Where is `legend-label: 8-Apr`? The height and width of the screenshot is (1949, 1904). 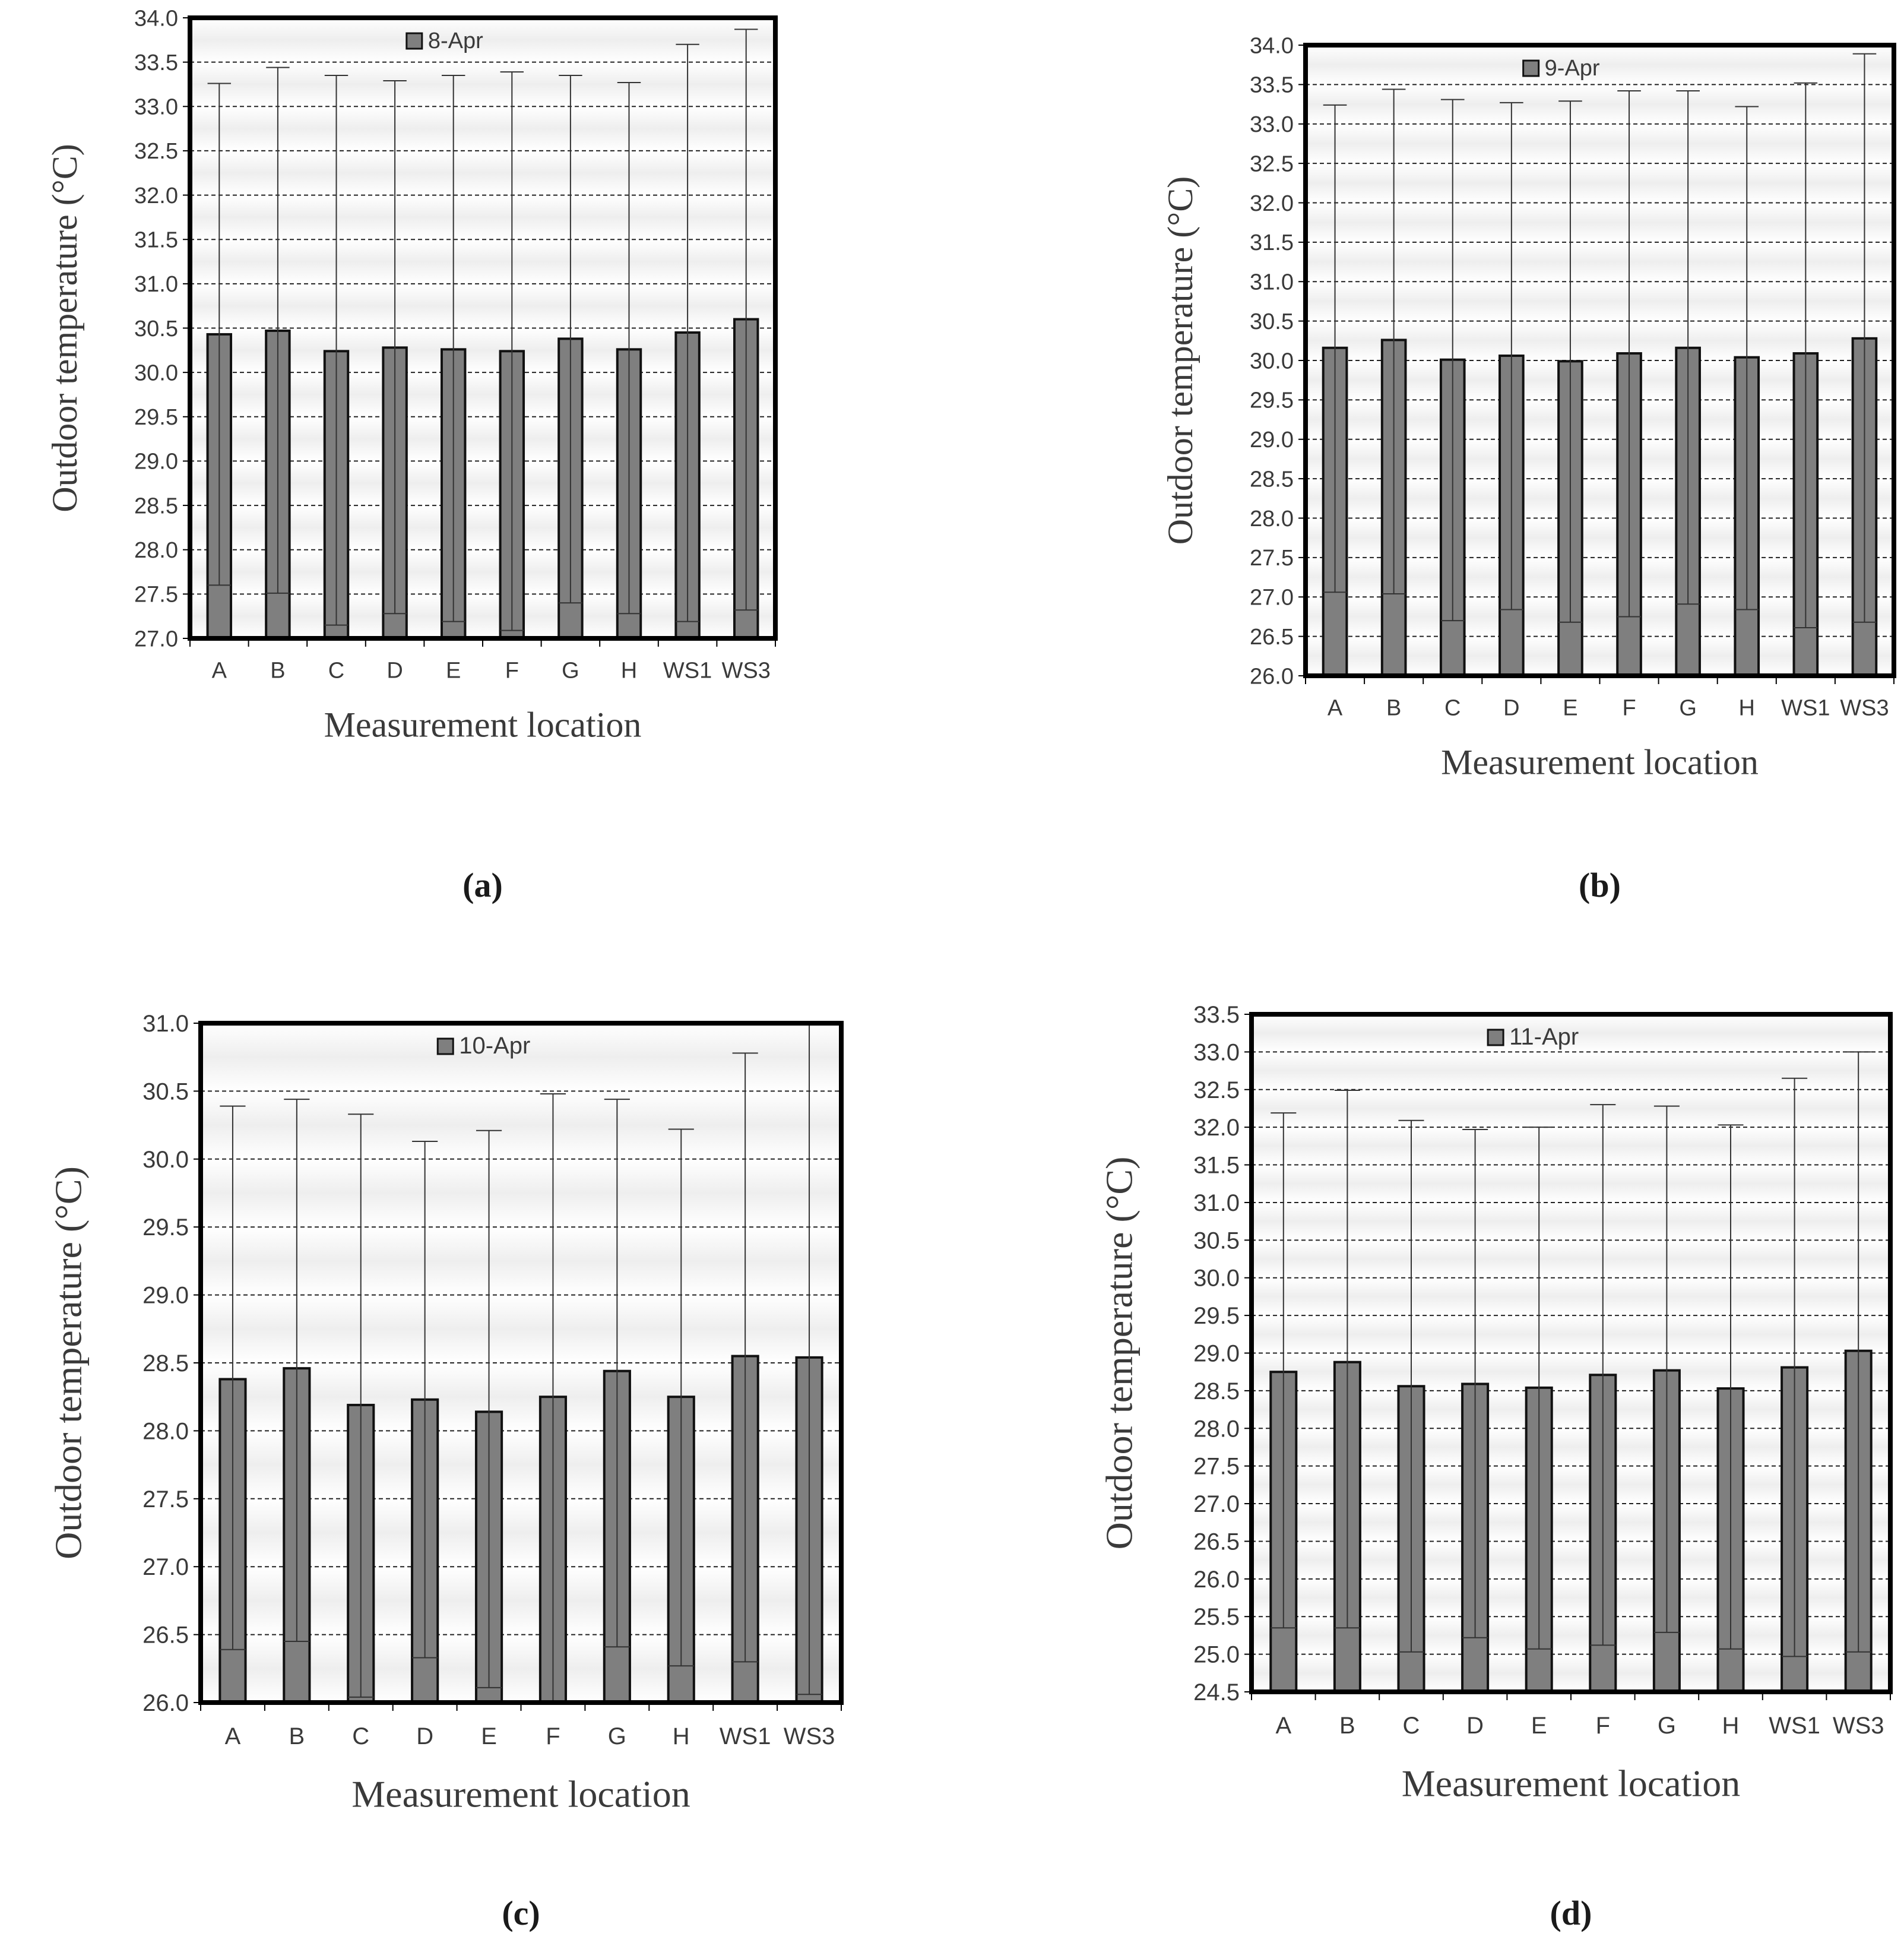 legend-label: 8-Apr is located at coordinates (455, 41).